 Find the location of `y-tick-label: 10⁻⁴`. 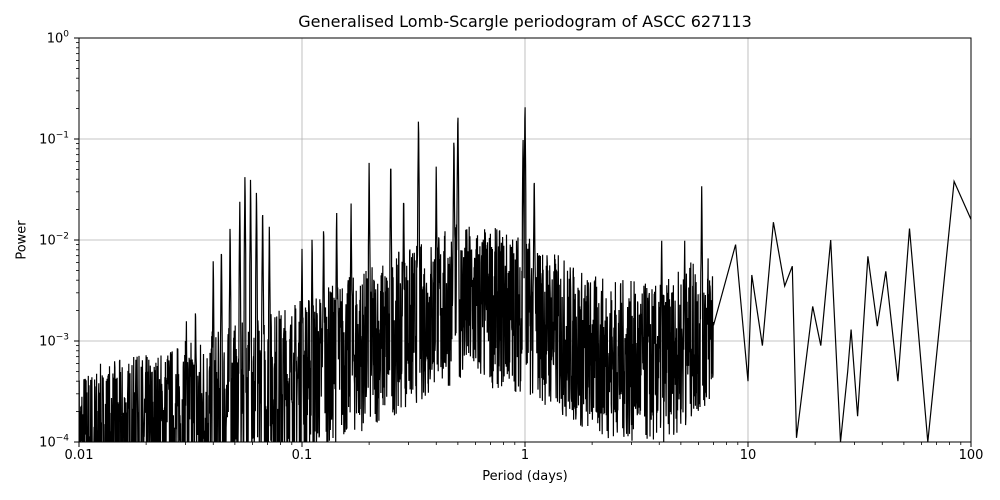

y-tick-label: 10⁻⁴ is located at coordinates (54, 442).